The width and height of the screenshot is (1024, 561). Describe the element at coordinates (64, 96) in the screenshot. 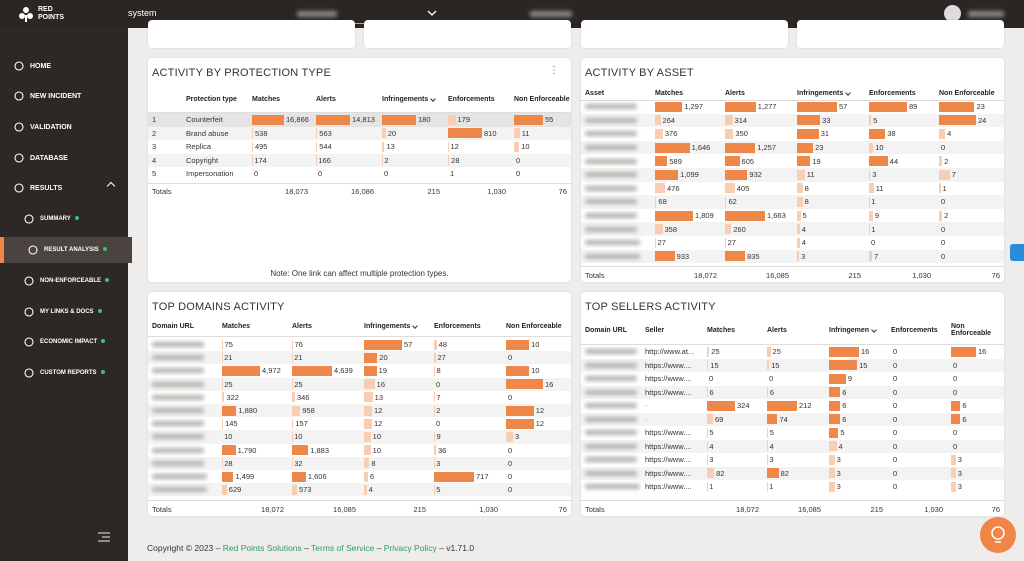

I see `nav-item: NEW INCIDENT` at that location.